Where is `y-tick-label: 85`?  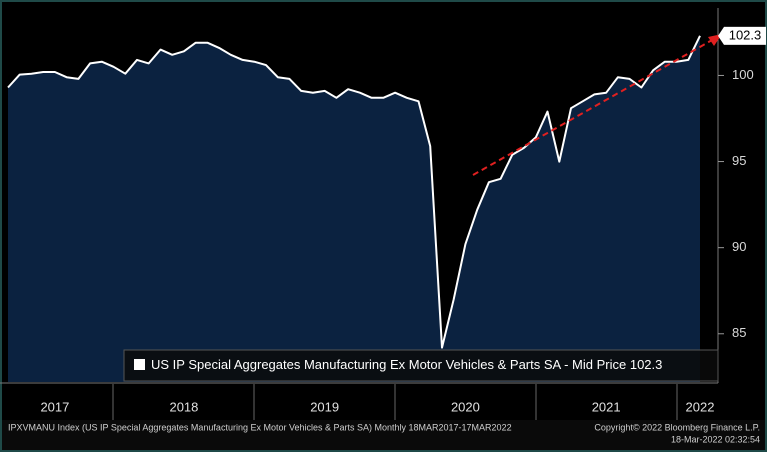
y-tick-label: 85 is located at coordinates (739, 332).